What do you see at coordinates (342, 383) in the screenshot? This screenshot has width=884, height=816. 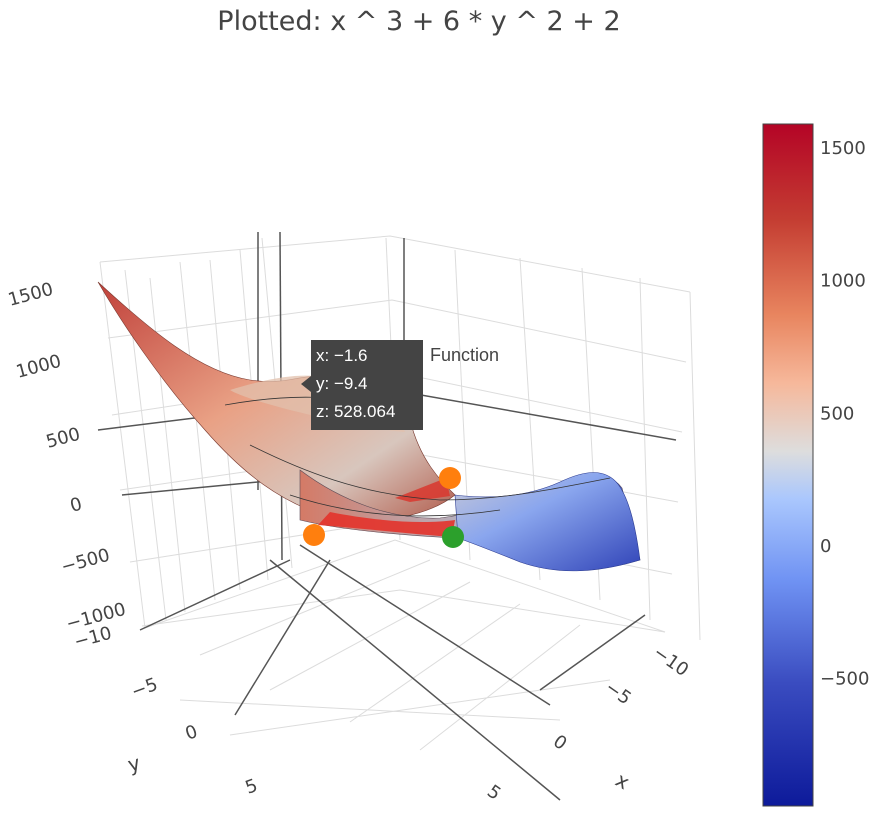 I see `hover-line-y: y: −9.4` at bounding box center [342, 383].